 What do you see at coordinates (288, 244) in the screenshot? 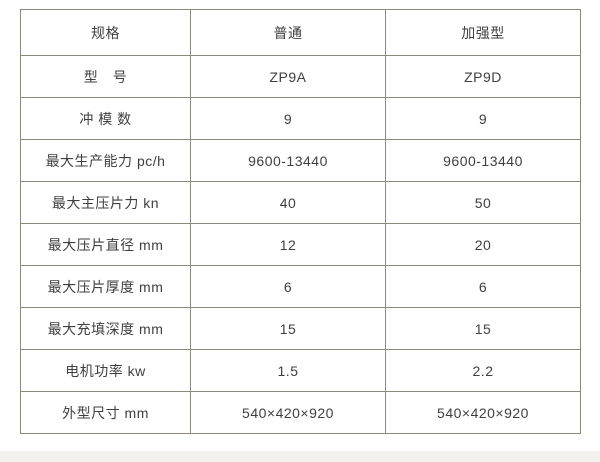
I see `cell-normal: 12` at bounding box center [288, 244].